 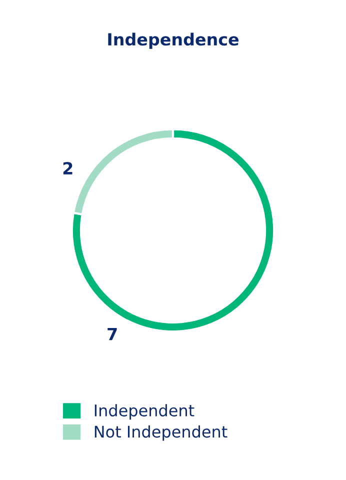 I want to click on legend-label: Independent, so click(x=144, y=412).